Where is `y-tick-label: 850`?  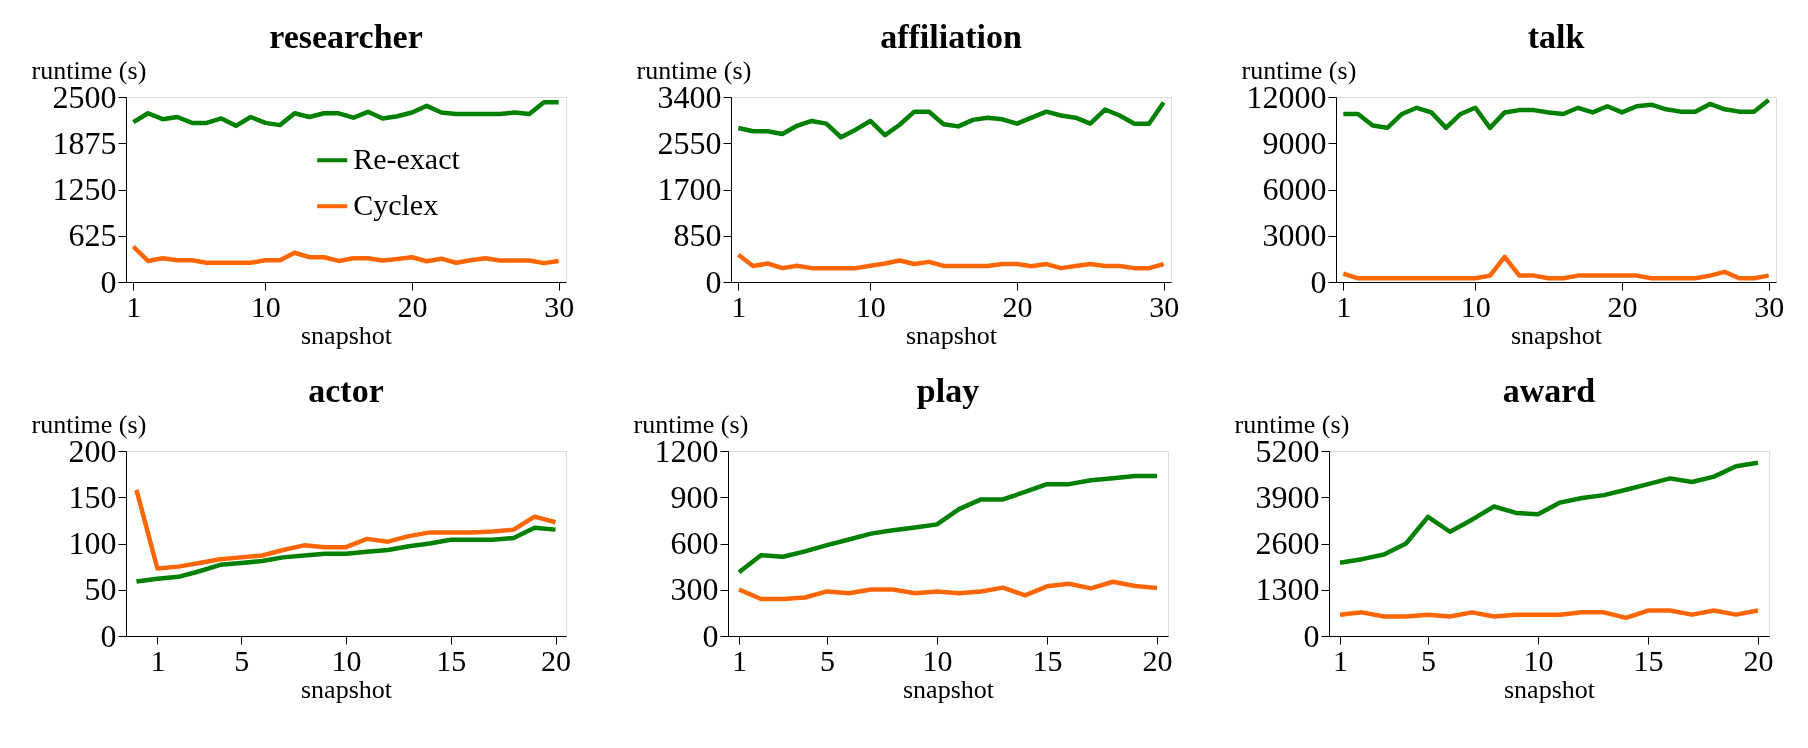 y-tick-label: 850 is located at coordinates (697, 235).